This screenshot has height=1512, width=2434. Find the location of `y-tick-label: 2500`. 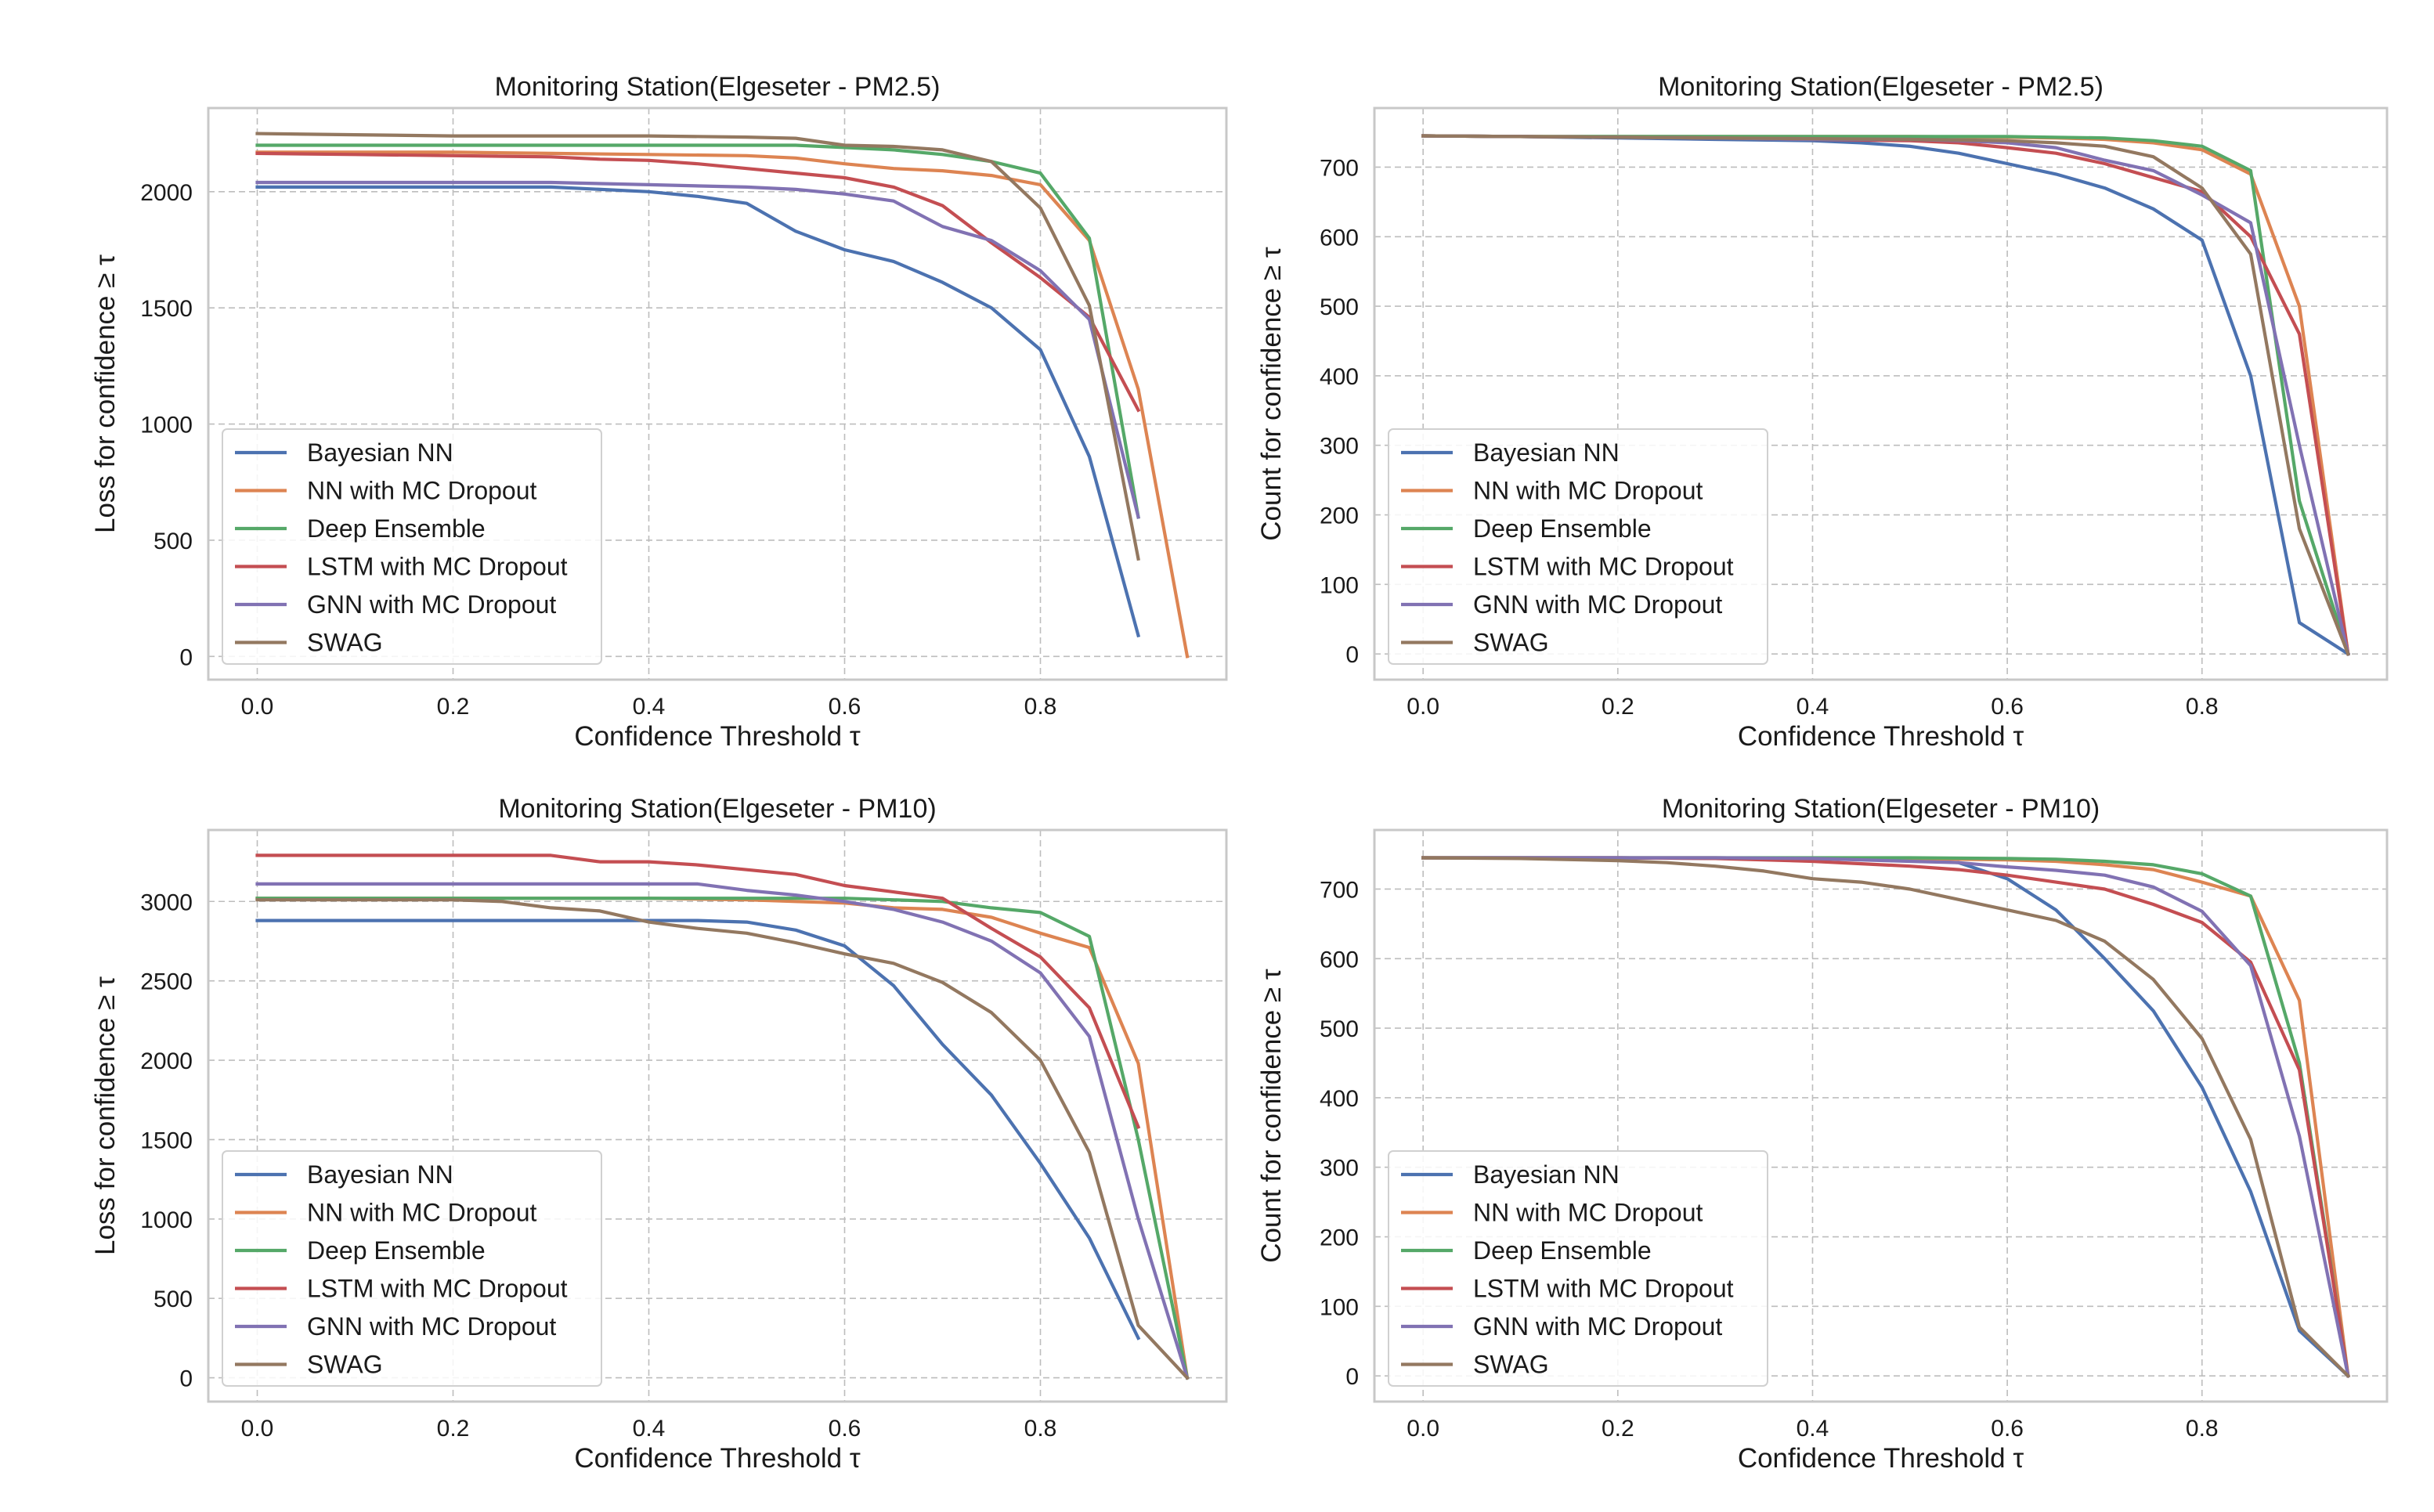

y-tick-label: 2500 is located at coordinates (166, 982).